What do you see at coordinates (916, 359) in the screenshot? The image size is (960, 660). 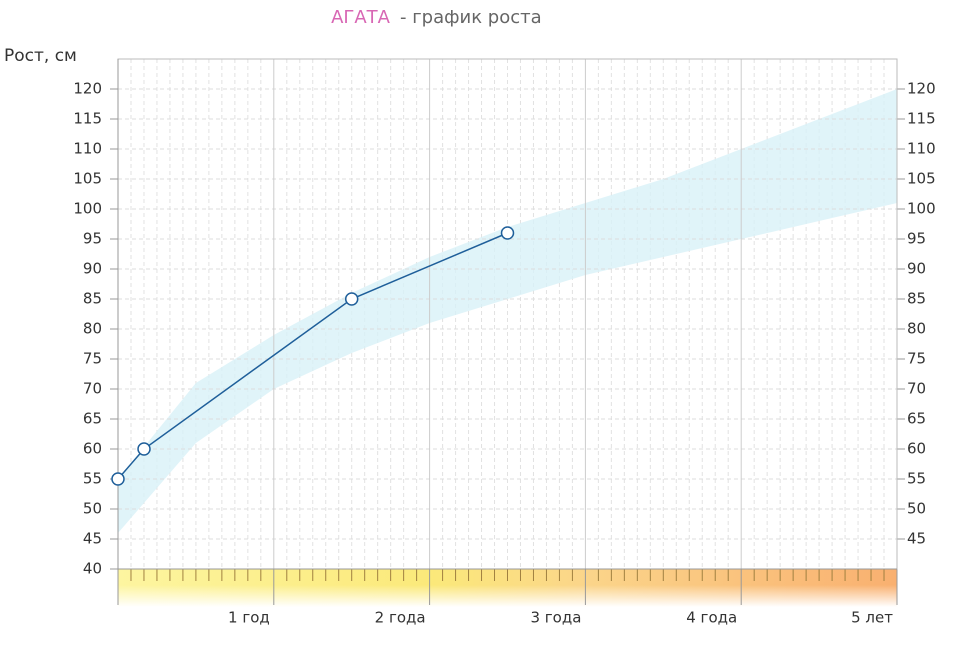 I see `y2-tick-label: 75` at bounding box center [916, 359].